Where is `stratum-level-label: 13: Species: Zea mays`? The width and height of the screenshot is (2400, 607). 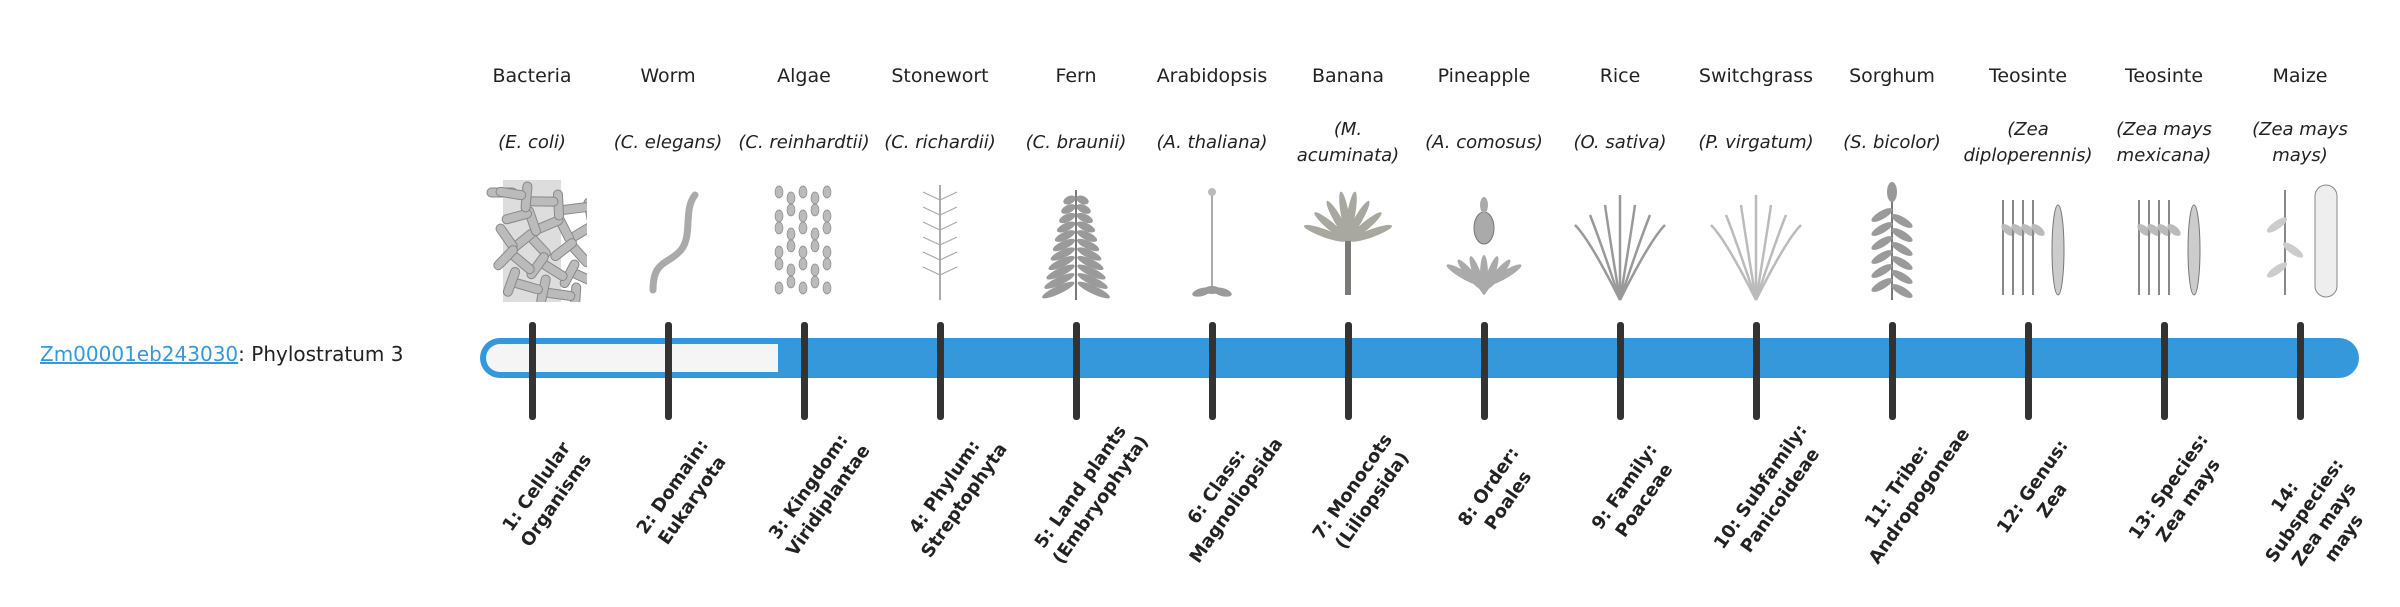 stratum-level-label: 13: Species: Zea mays is located at coordinates (2174, 488).